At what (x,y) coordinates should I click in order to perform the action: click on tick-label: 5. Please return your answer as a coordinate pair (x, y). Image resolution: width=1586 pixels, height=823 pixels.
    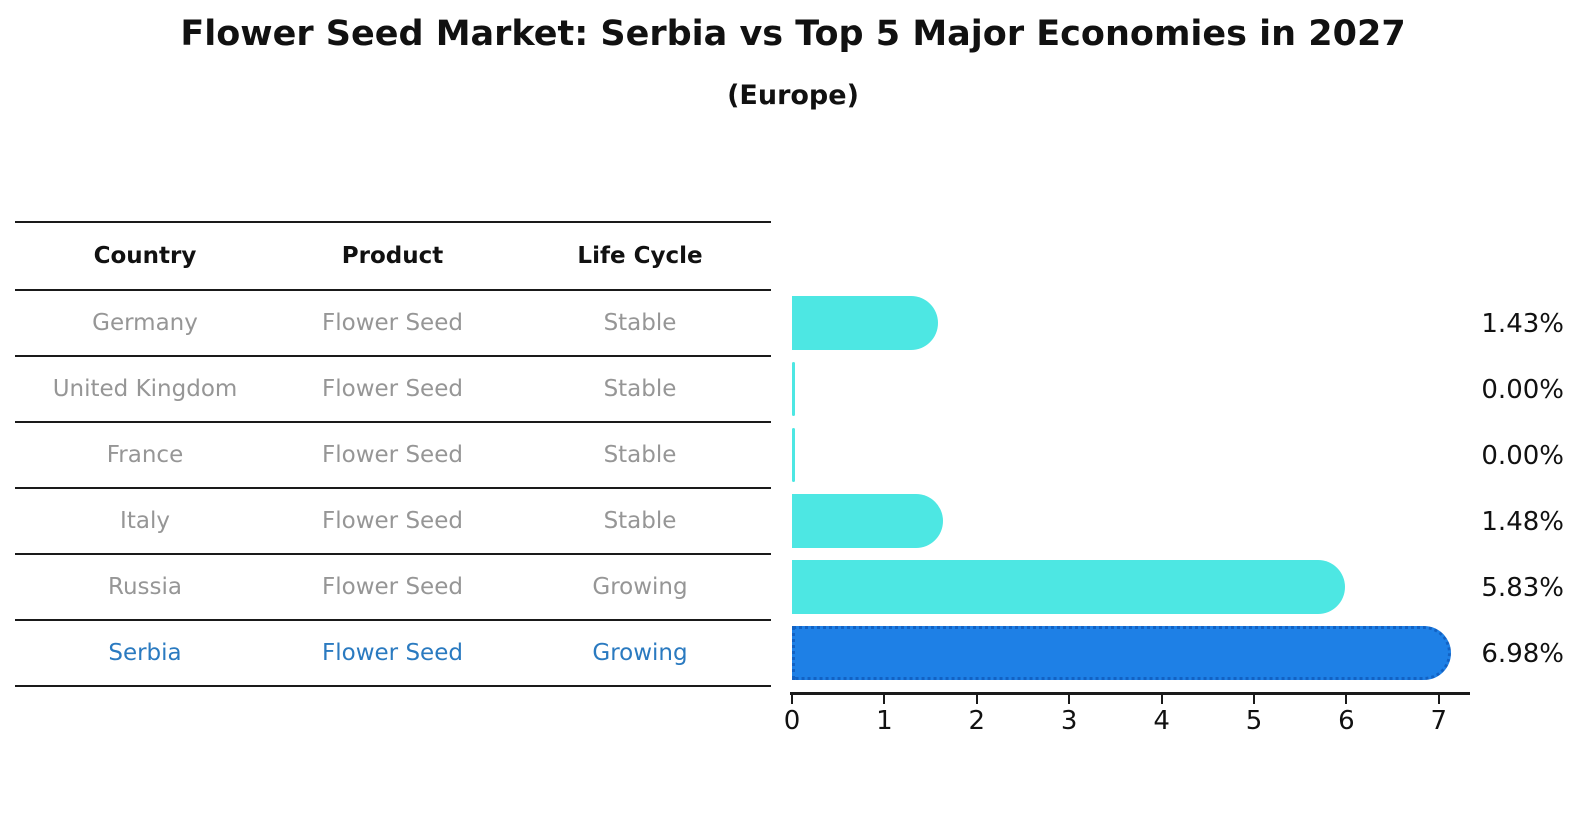
    Looking at the image, I should click on (1254, 721).